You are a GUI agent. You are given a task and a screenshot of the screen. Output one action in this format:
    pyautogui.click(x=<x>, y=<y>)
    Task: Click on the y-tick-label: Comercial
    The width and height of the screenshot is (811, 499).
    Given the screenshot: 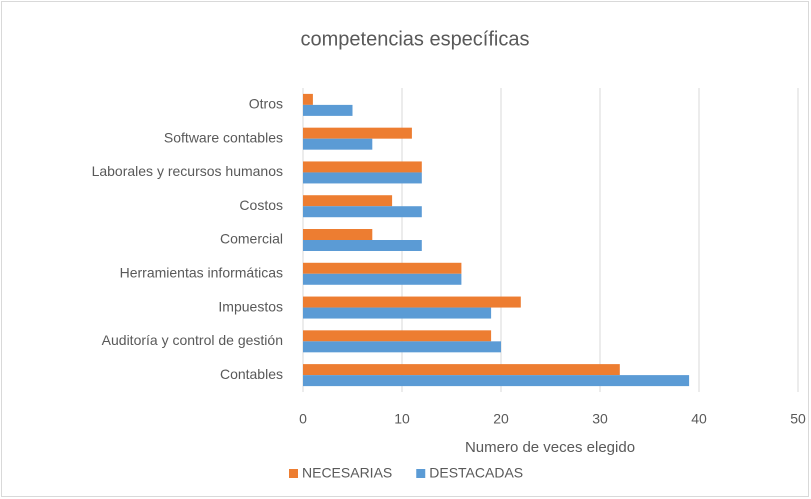 What is the action you would take?
    pyautogui.click(x=251, y=239)
    